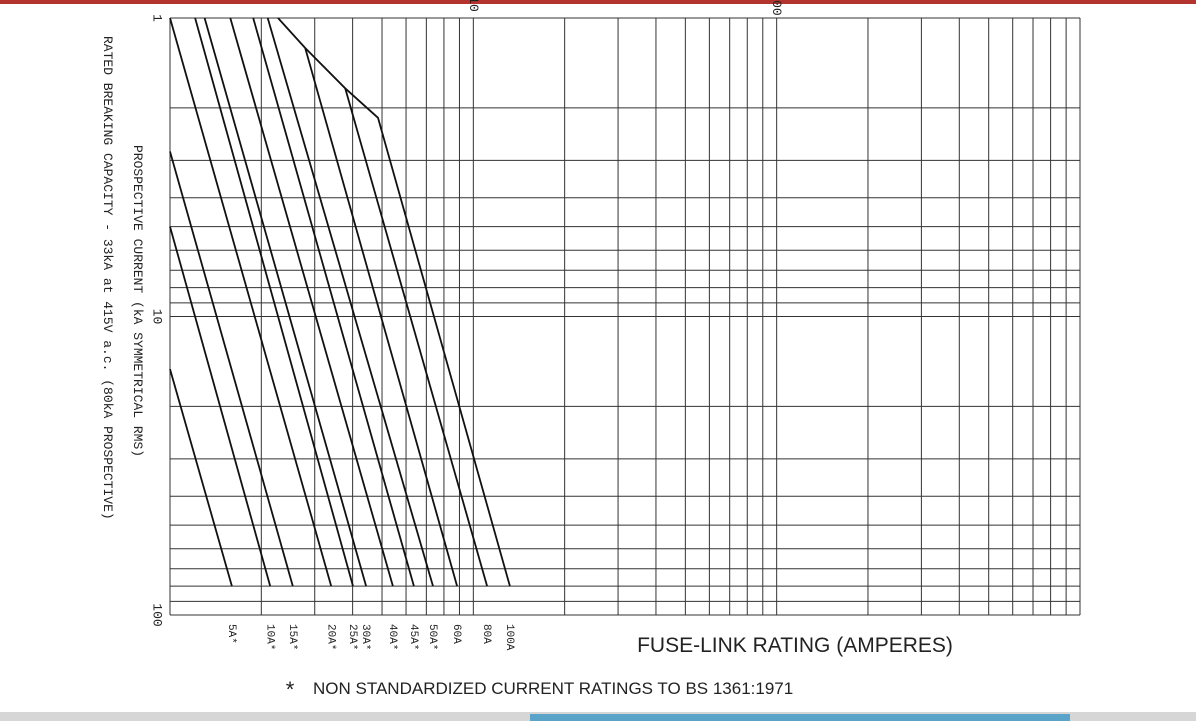 The width and height of the screenshot is (1196, 721). Describe the element at coordinates (598, 2) in the screenshot. I see `top-bar` at that location.